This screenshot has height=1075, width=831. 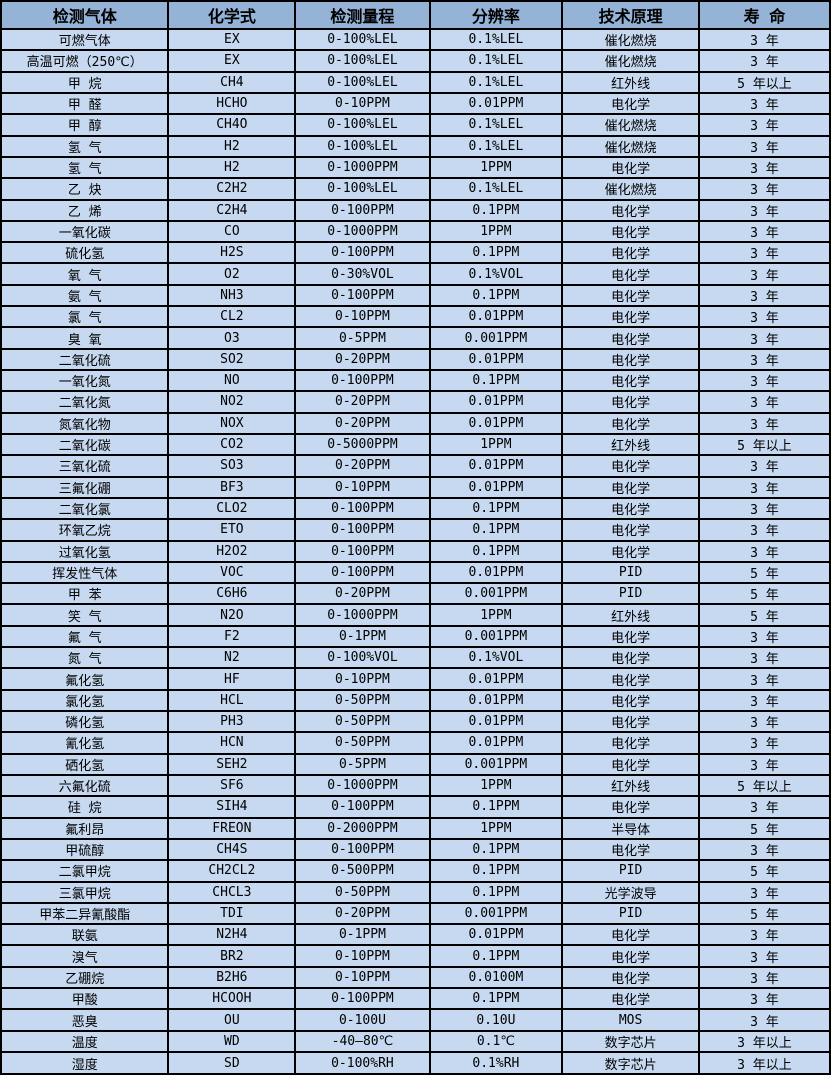 I want to click on cell-gas-name: 笑 气, so click(x=85, y=615).